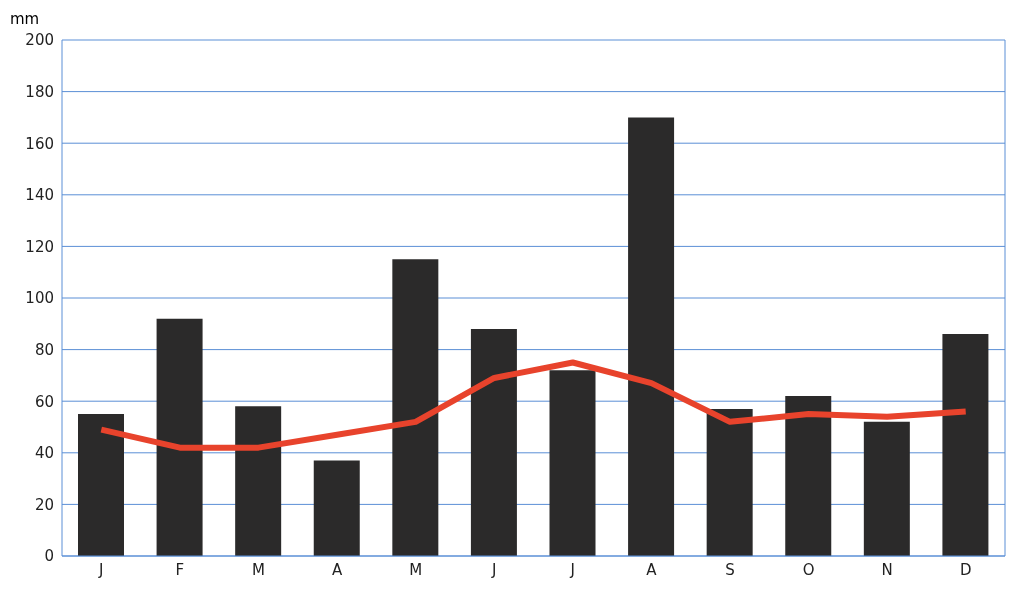 The height and width of the screenshot is (598, 1016). I want to click on y-tick-label: 200, so click(39, 40).